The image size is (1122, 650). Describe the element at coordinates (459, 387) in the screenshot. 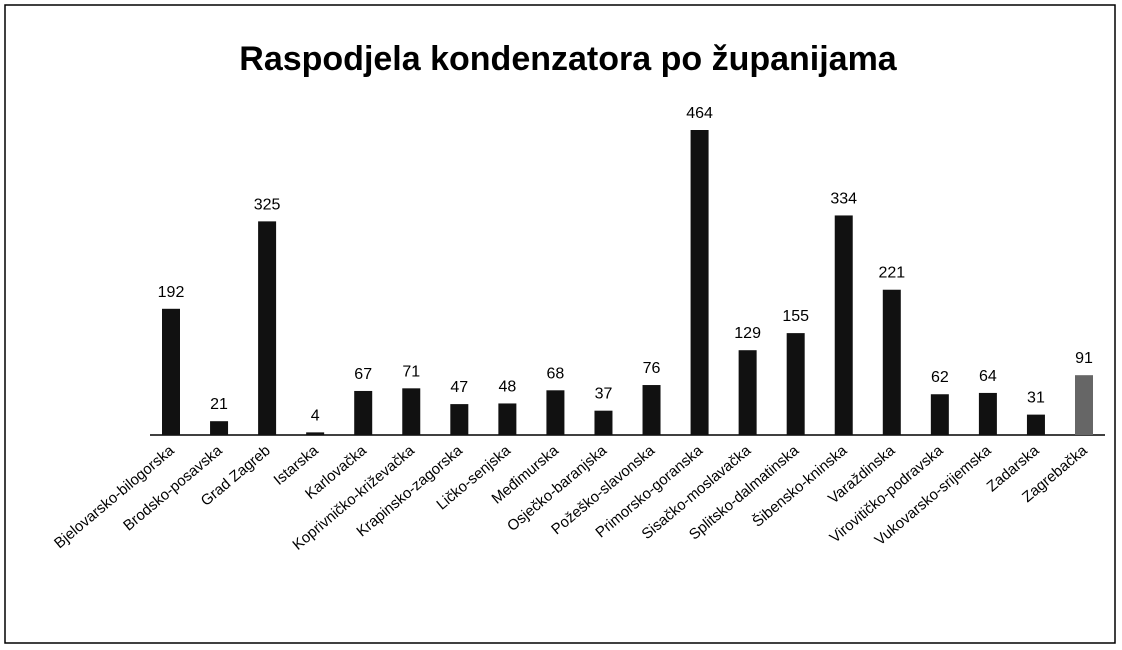

I see `data-label: 47` at that location.